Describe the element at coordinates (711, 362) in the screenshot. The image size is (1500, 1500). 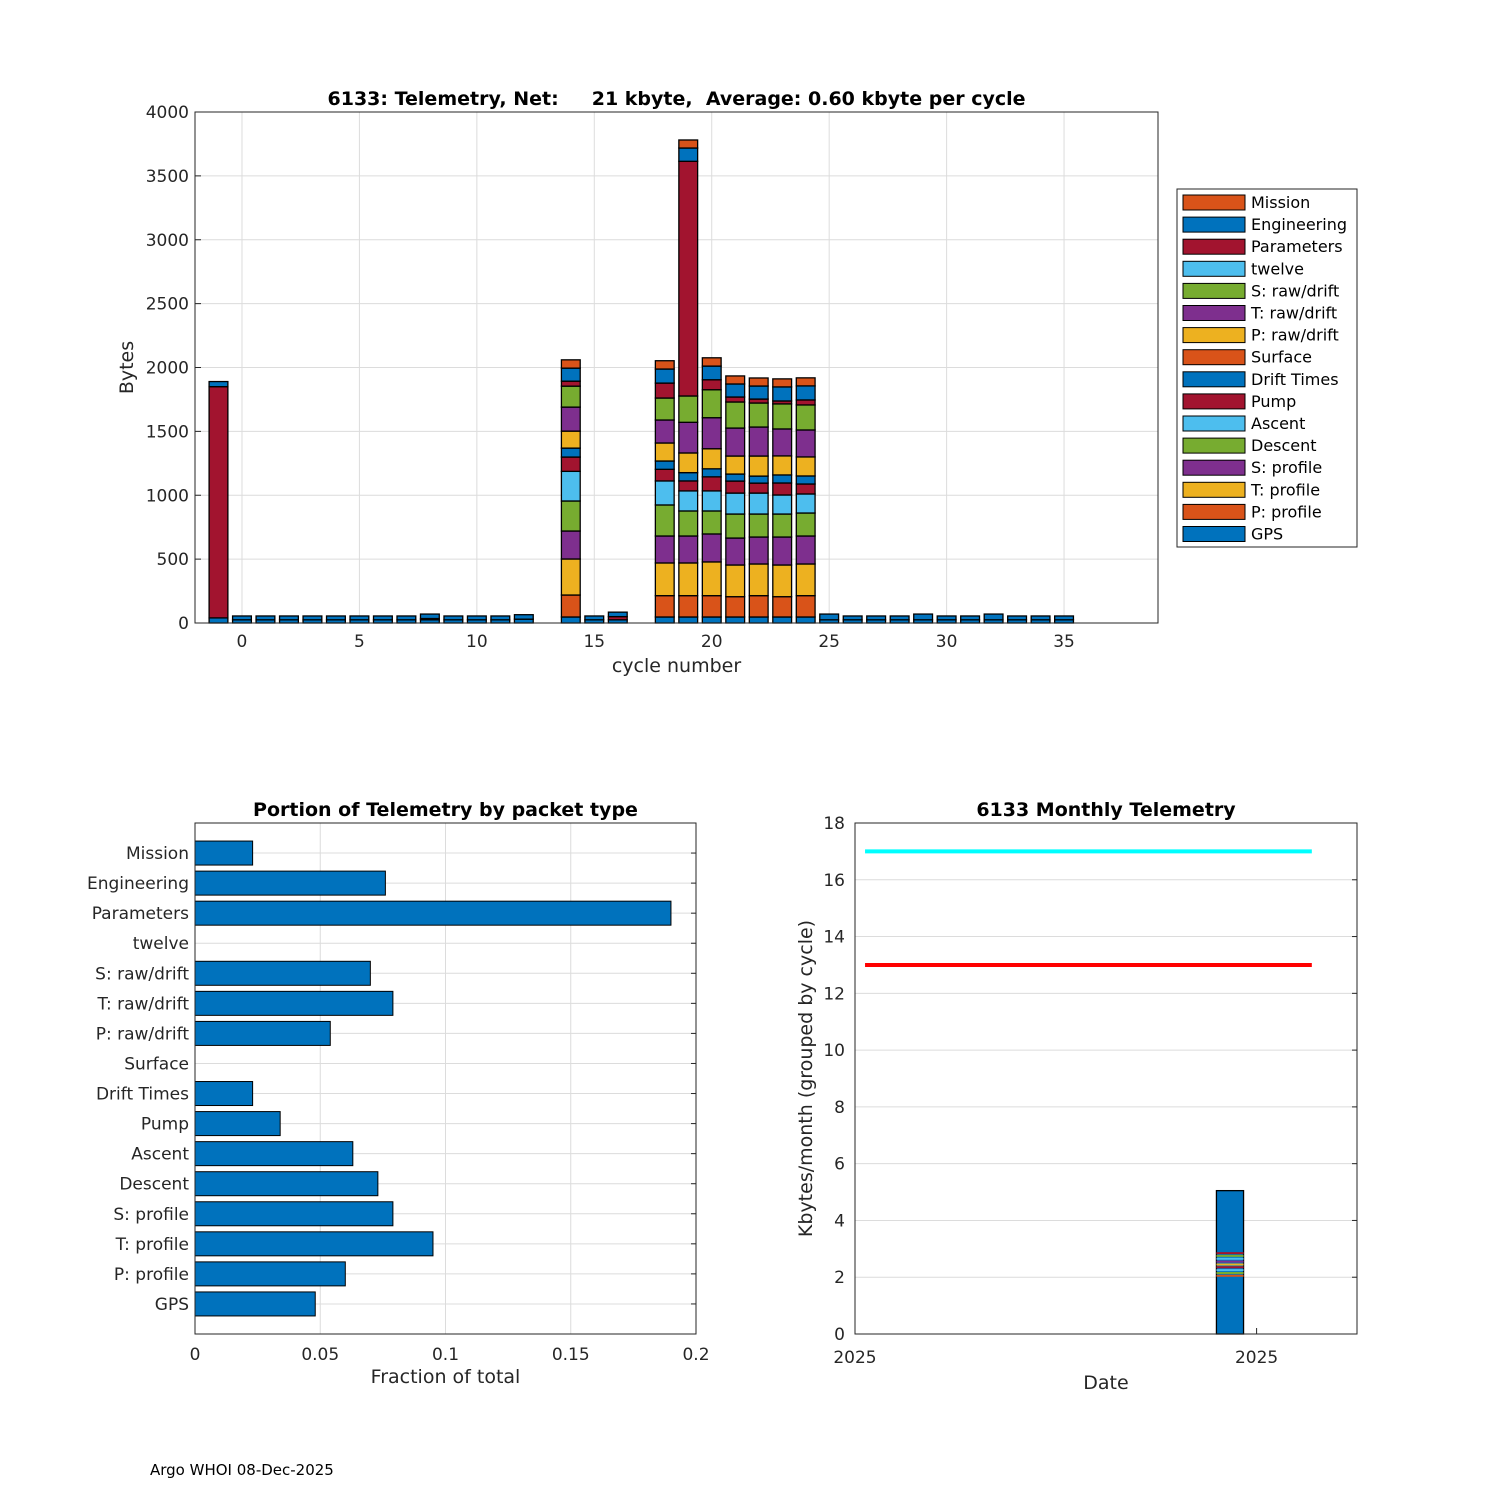
I see `bar-segment-cycle20-mission` at that location.